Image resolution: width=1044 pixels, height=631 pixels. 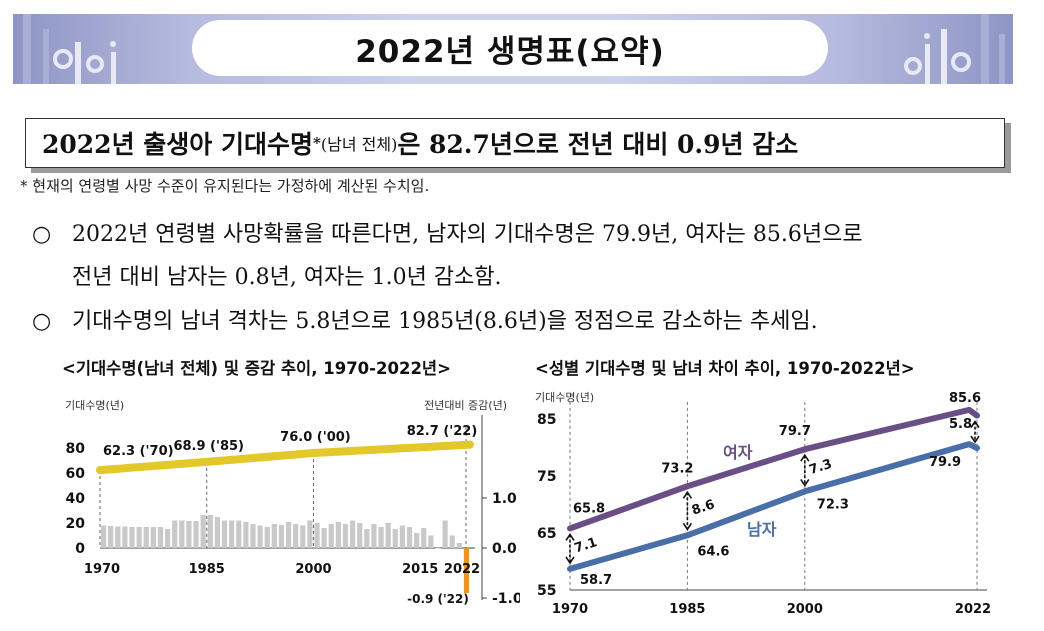 What do you see at coordinates (546, 477) in the screenshot?
I see `chart-2-y-tick: 75` at bounding box center [546, 477].